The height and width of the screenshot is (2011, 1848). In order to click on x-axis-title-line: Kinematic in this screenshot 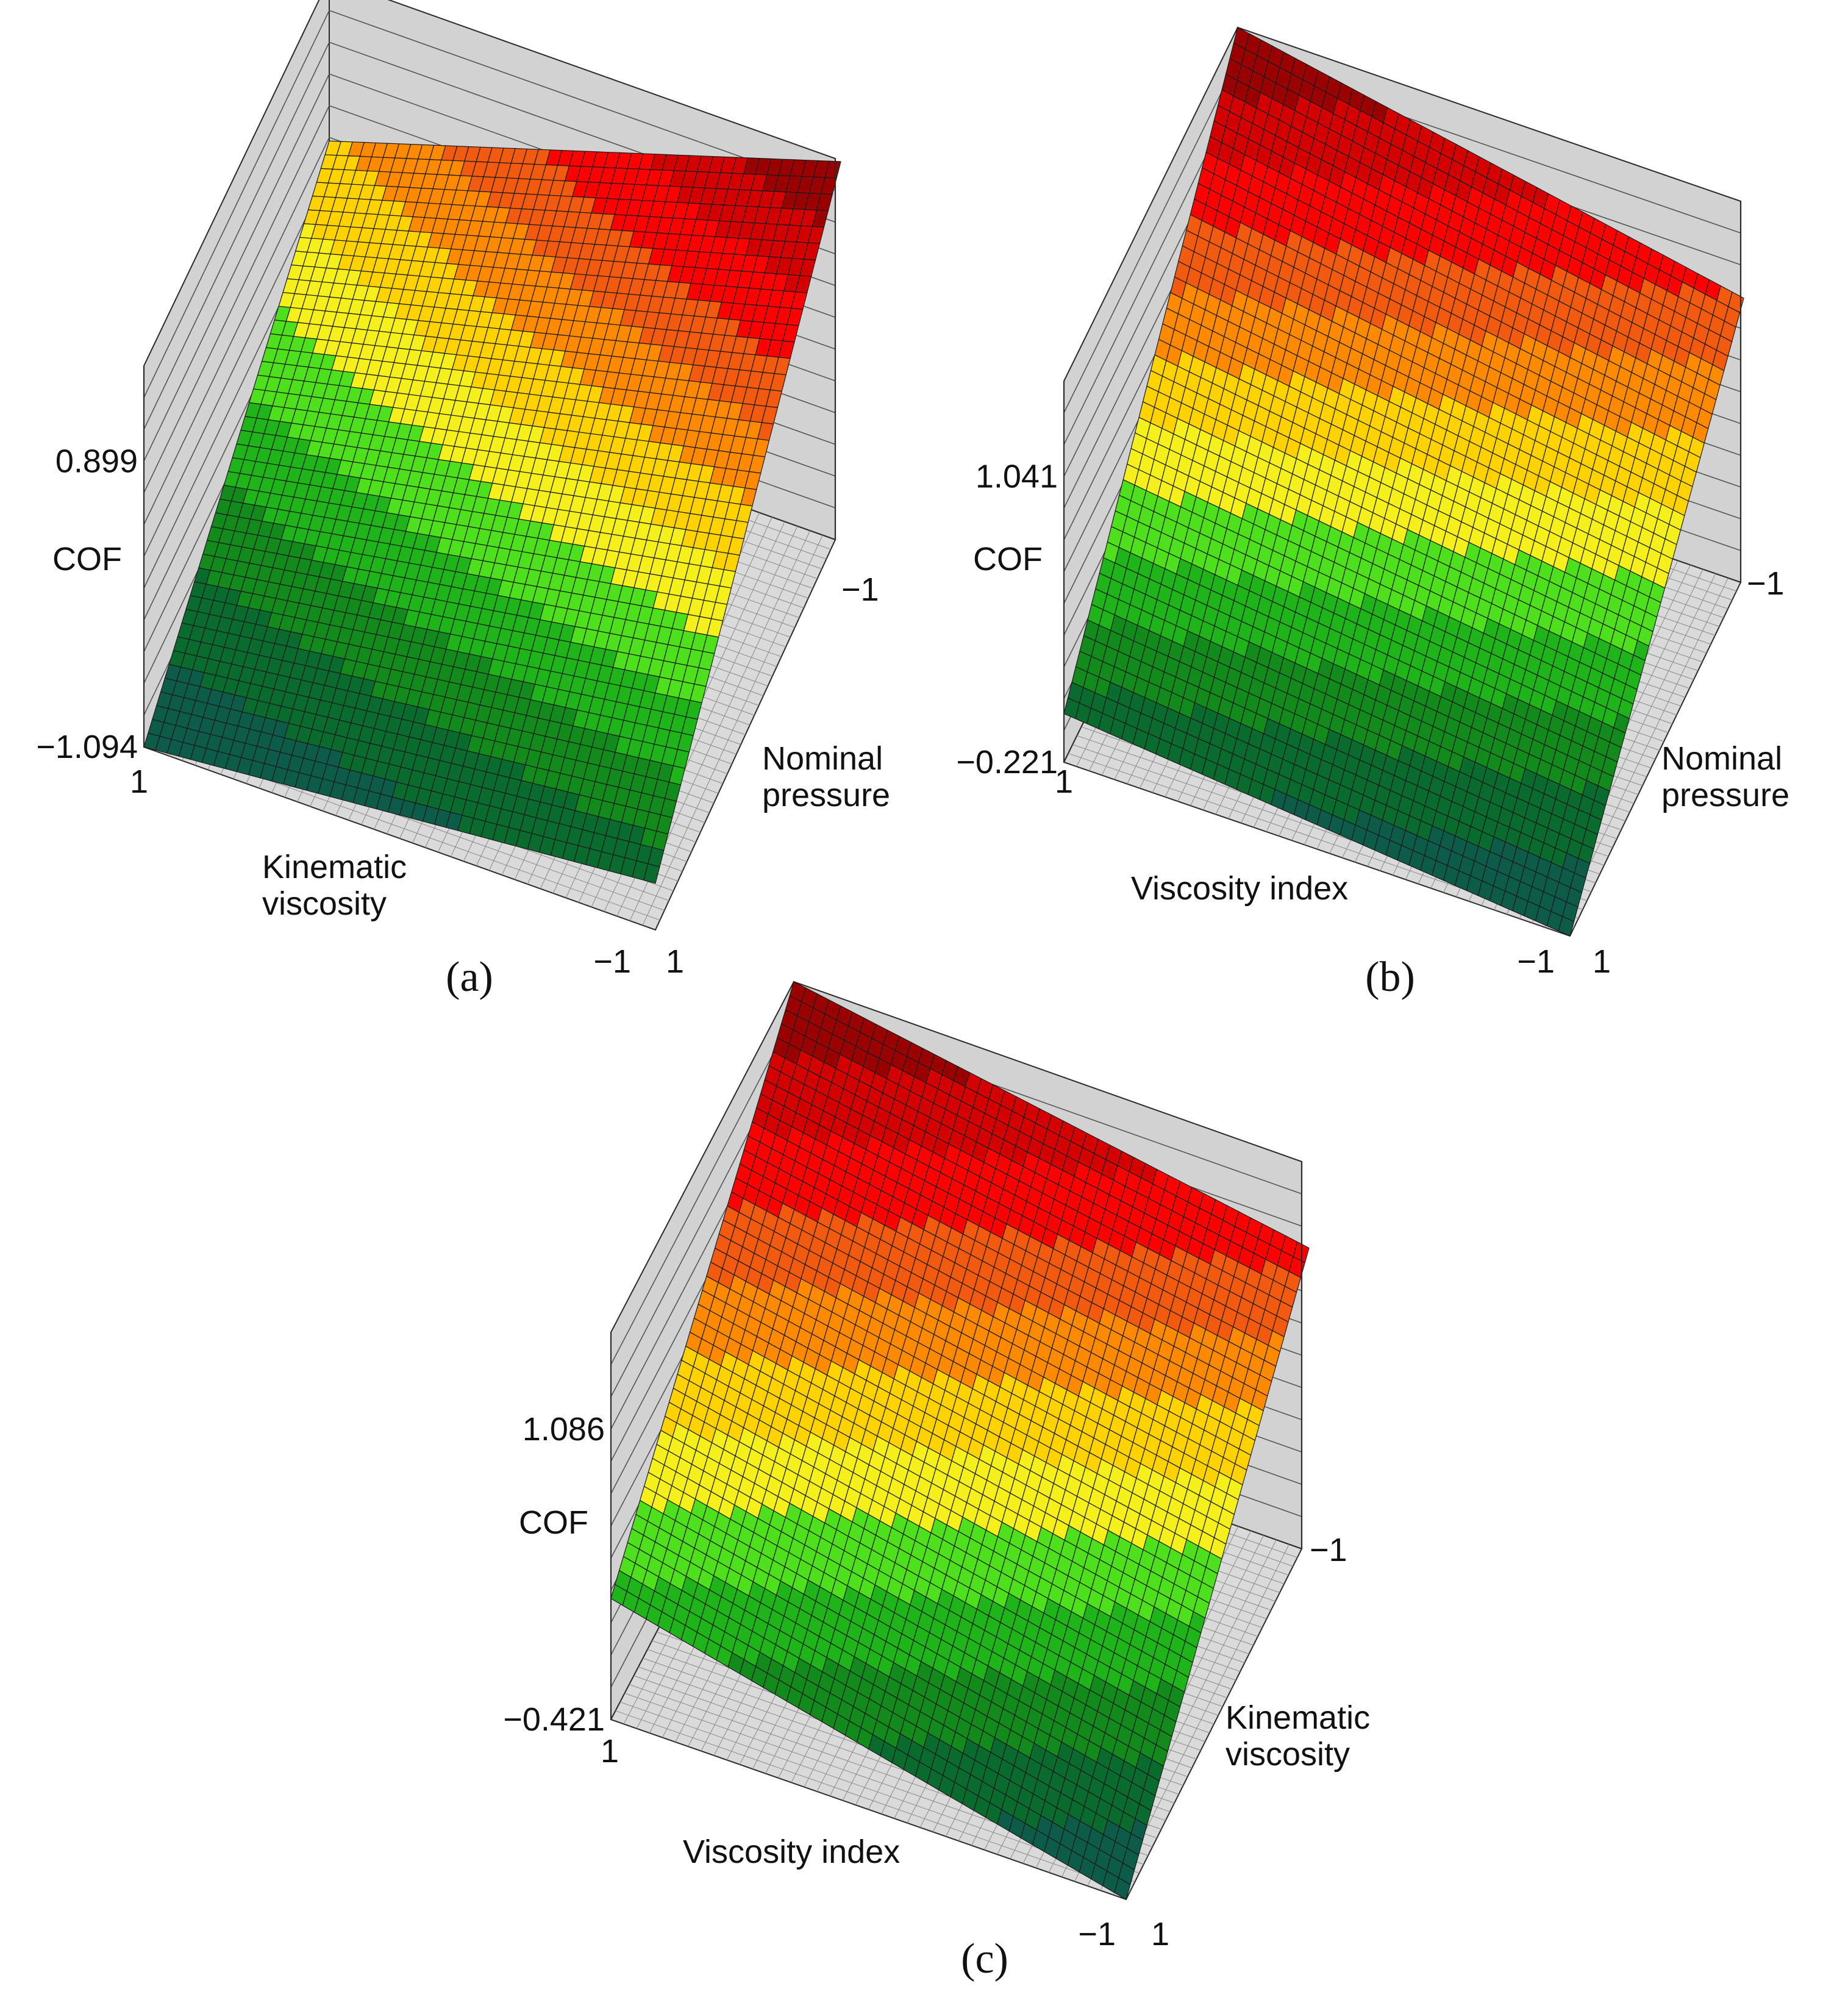, I will do `click(334, 867)`.